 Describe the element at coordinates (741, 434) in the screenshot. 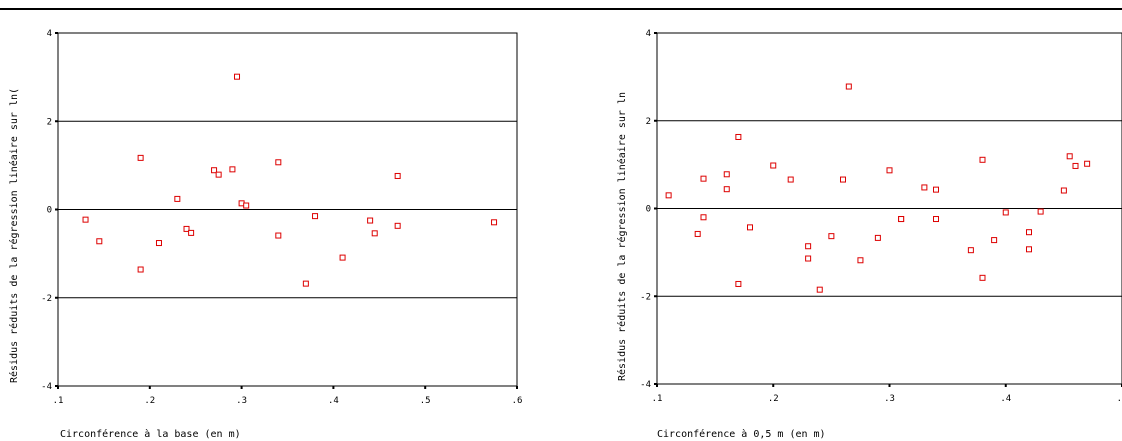

I see `x-axis-label: Circonférence à 0,5 m (en m)` at that location.